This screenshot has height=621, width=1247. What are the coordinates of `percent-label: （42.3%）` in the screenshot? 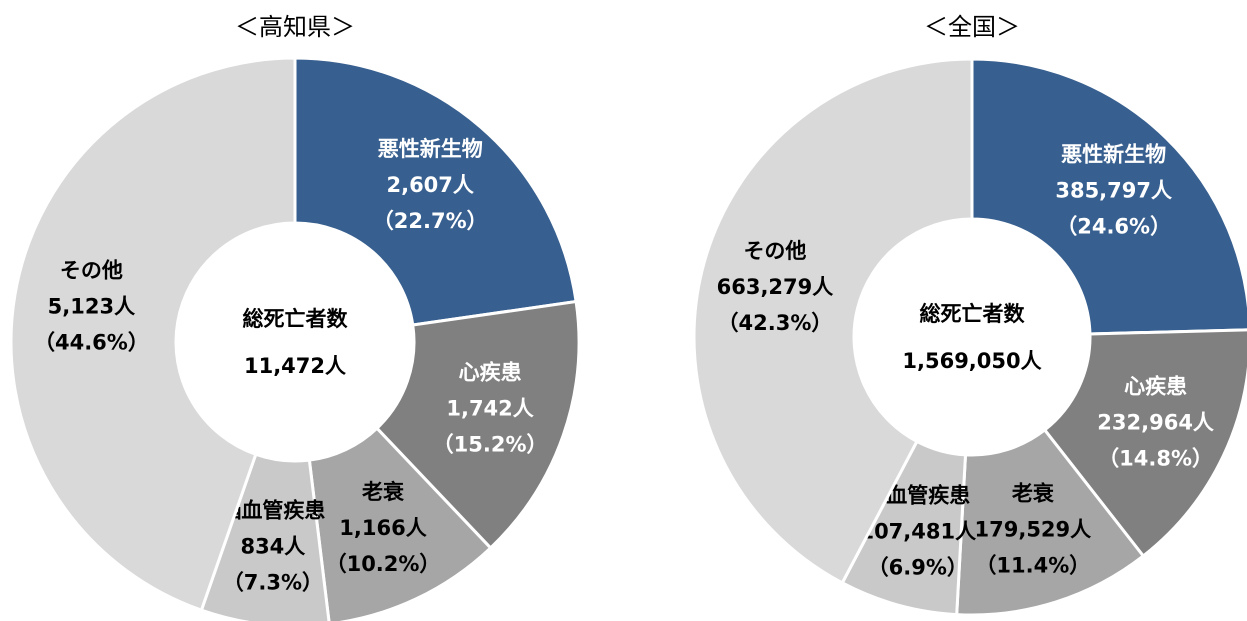 It's located at (775, 323).